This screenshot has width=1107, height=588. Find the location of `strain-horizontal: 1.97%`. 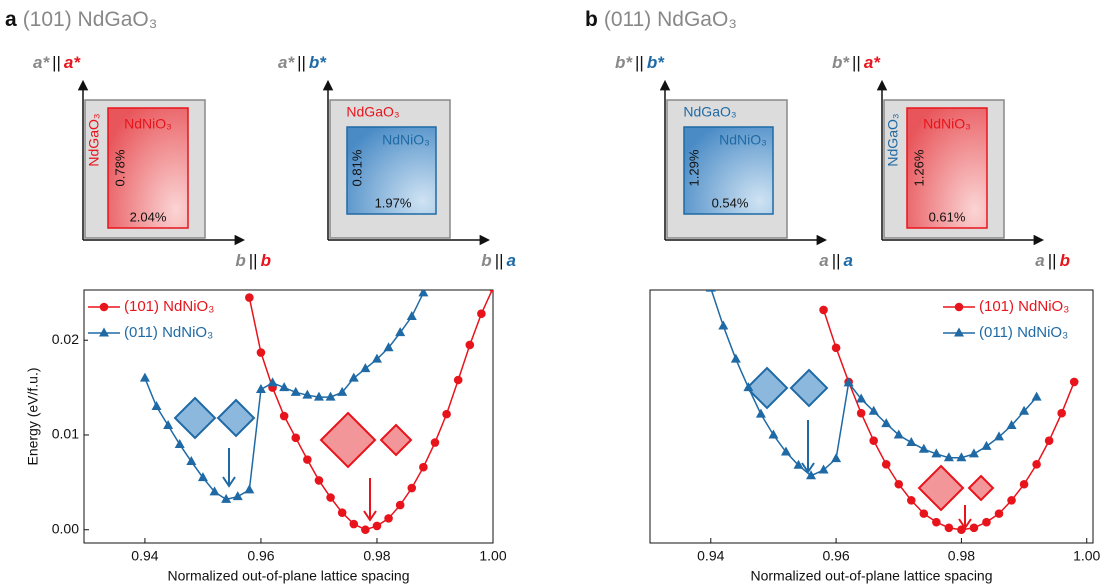

strain-horizontal: 1.97% is located at coordinates (393, 202).